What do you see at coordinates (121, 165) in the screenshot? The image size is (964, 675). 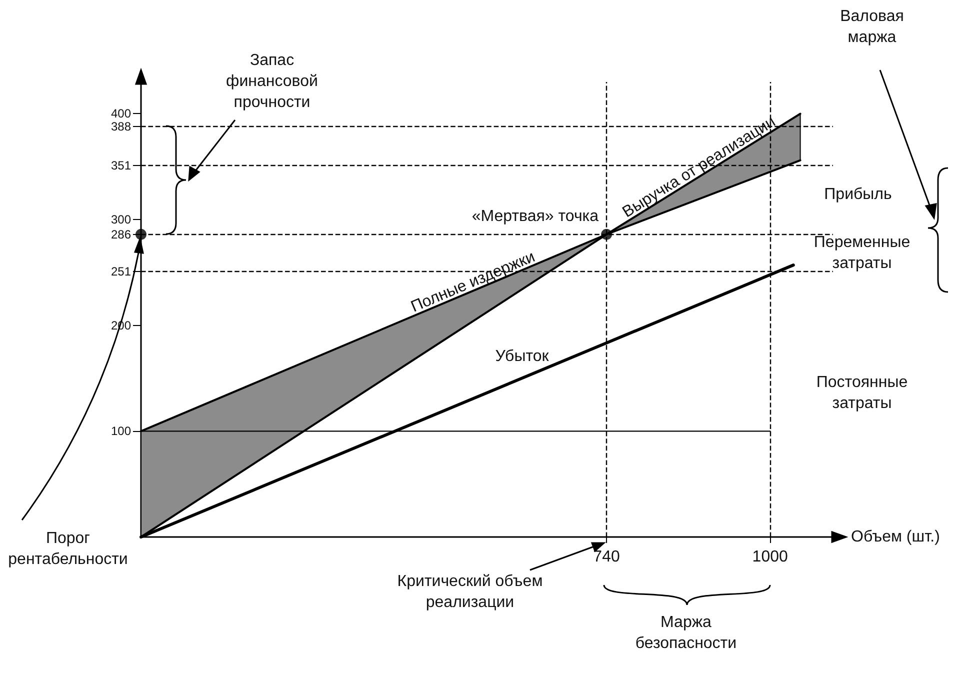 I see `y-tick-label: 351` at bounding box center [121, 165].